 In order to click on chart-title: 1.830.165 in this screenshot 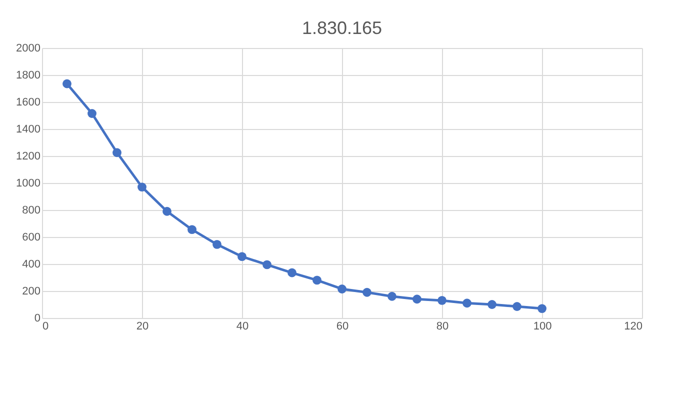, I will do `click(342, 28)`.